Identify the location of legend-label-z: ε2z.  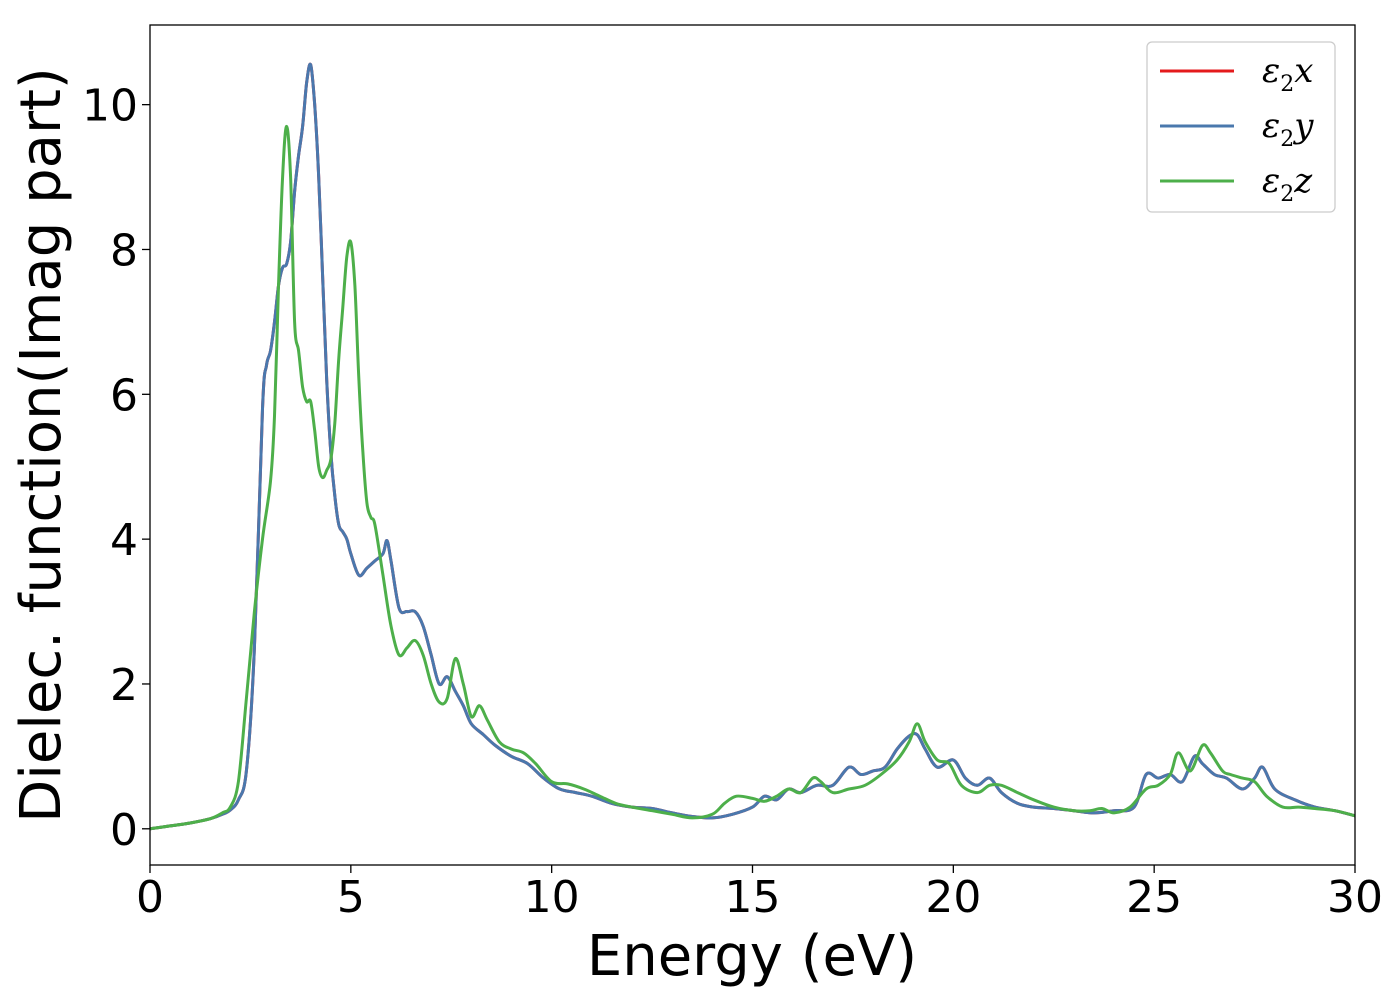
(1287, 184).